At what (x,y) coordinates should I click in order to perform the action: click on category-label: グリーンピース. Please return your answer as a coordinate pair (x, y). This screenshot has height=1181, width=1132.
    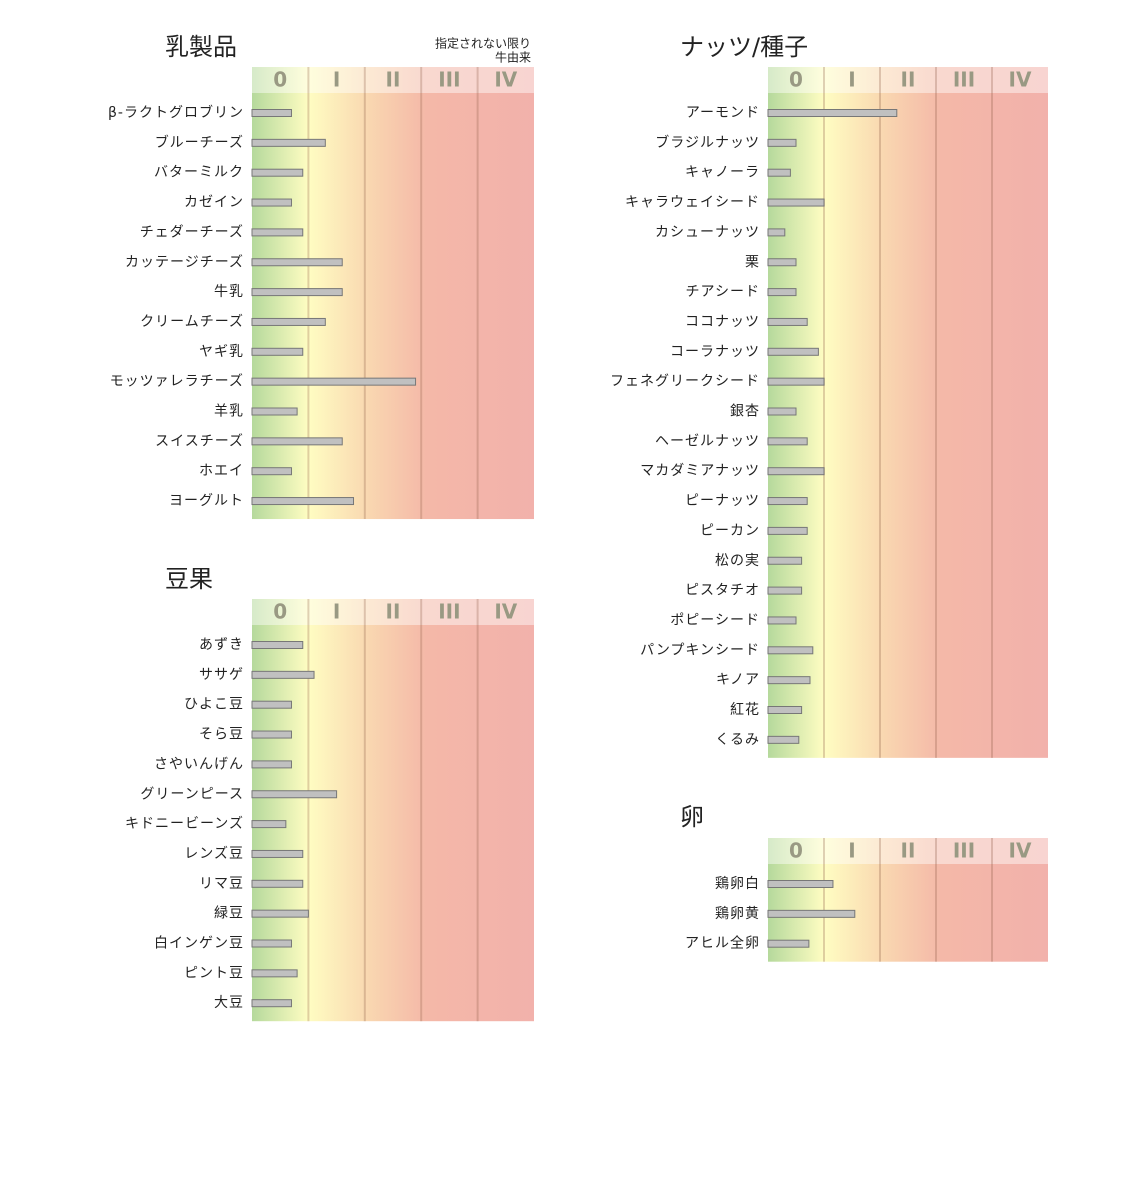
    Looking at the image, I should click on (192, 794).